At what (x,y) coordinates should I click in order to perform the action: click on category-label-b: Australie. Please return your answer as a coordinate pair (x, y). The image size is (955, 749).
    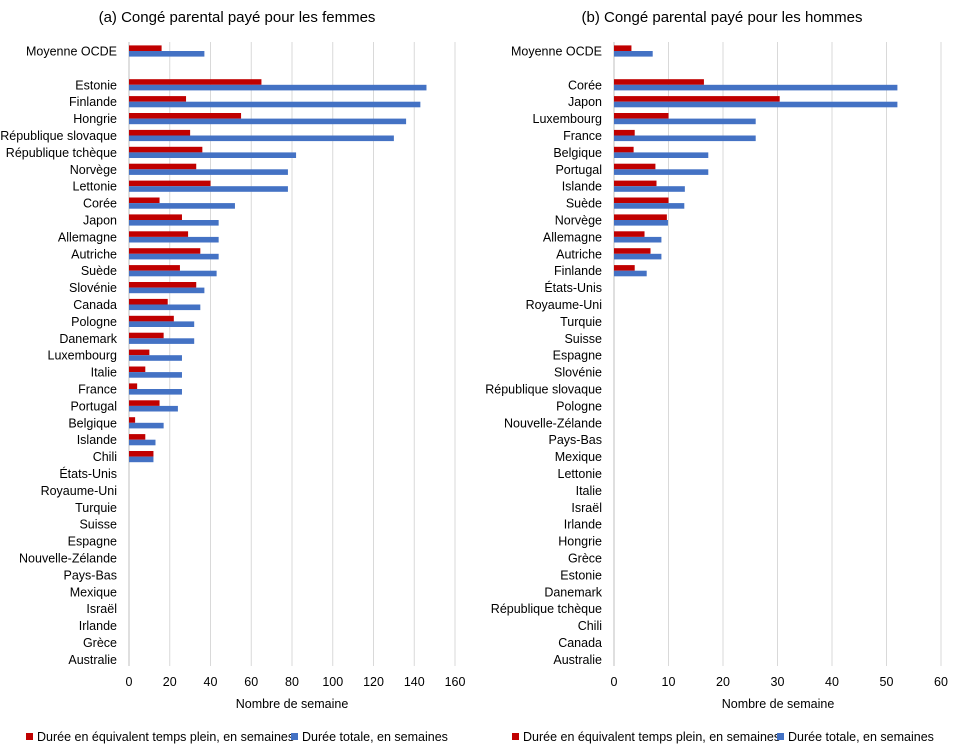
    Looking at the image, I should click on (577, 660).